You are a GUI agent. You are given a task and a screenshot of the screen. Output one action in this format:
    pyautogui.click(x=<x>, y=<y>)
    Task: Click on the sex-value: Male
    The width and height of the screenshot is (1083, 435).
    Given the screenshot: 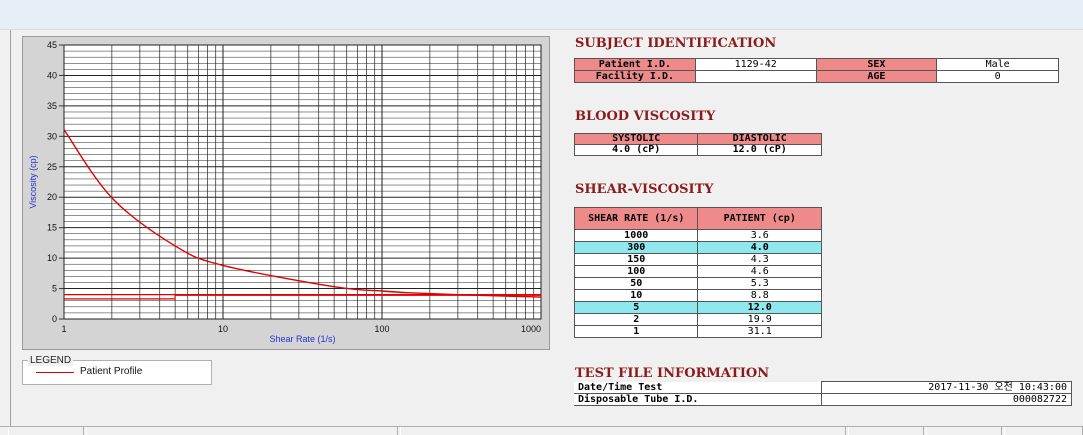 What is the action you would take?
    pyautogui.click(x=997, y=64)
    